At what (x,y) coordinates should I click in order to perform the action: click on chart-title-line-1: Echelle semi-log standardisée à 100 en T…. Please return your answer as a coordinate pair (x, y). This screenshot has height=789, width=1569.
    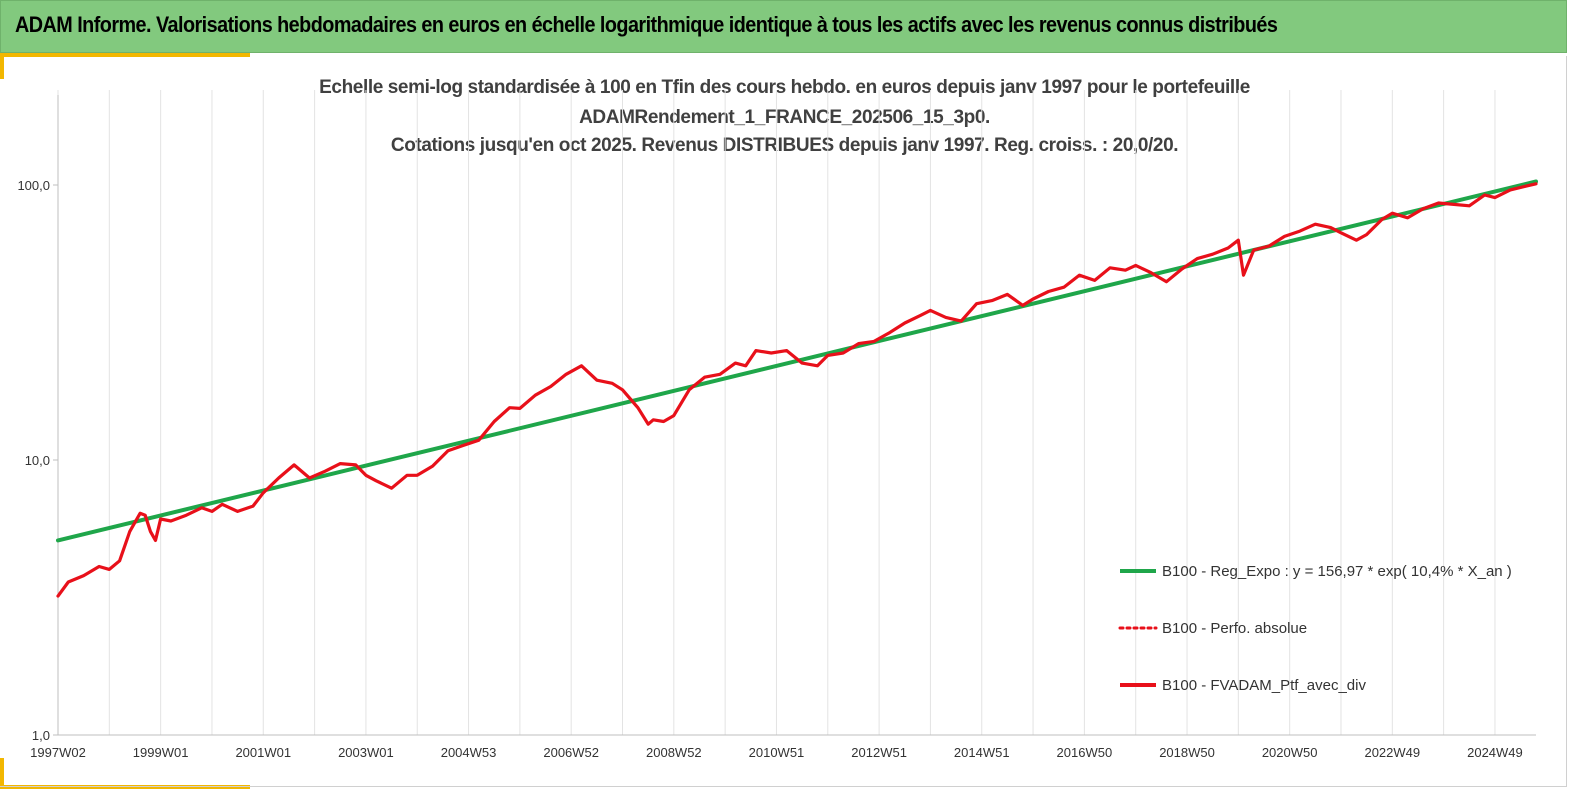
    Looking at the image, I should click on (784, 87).